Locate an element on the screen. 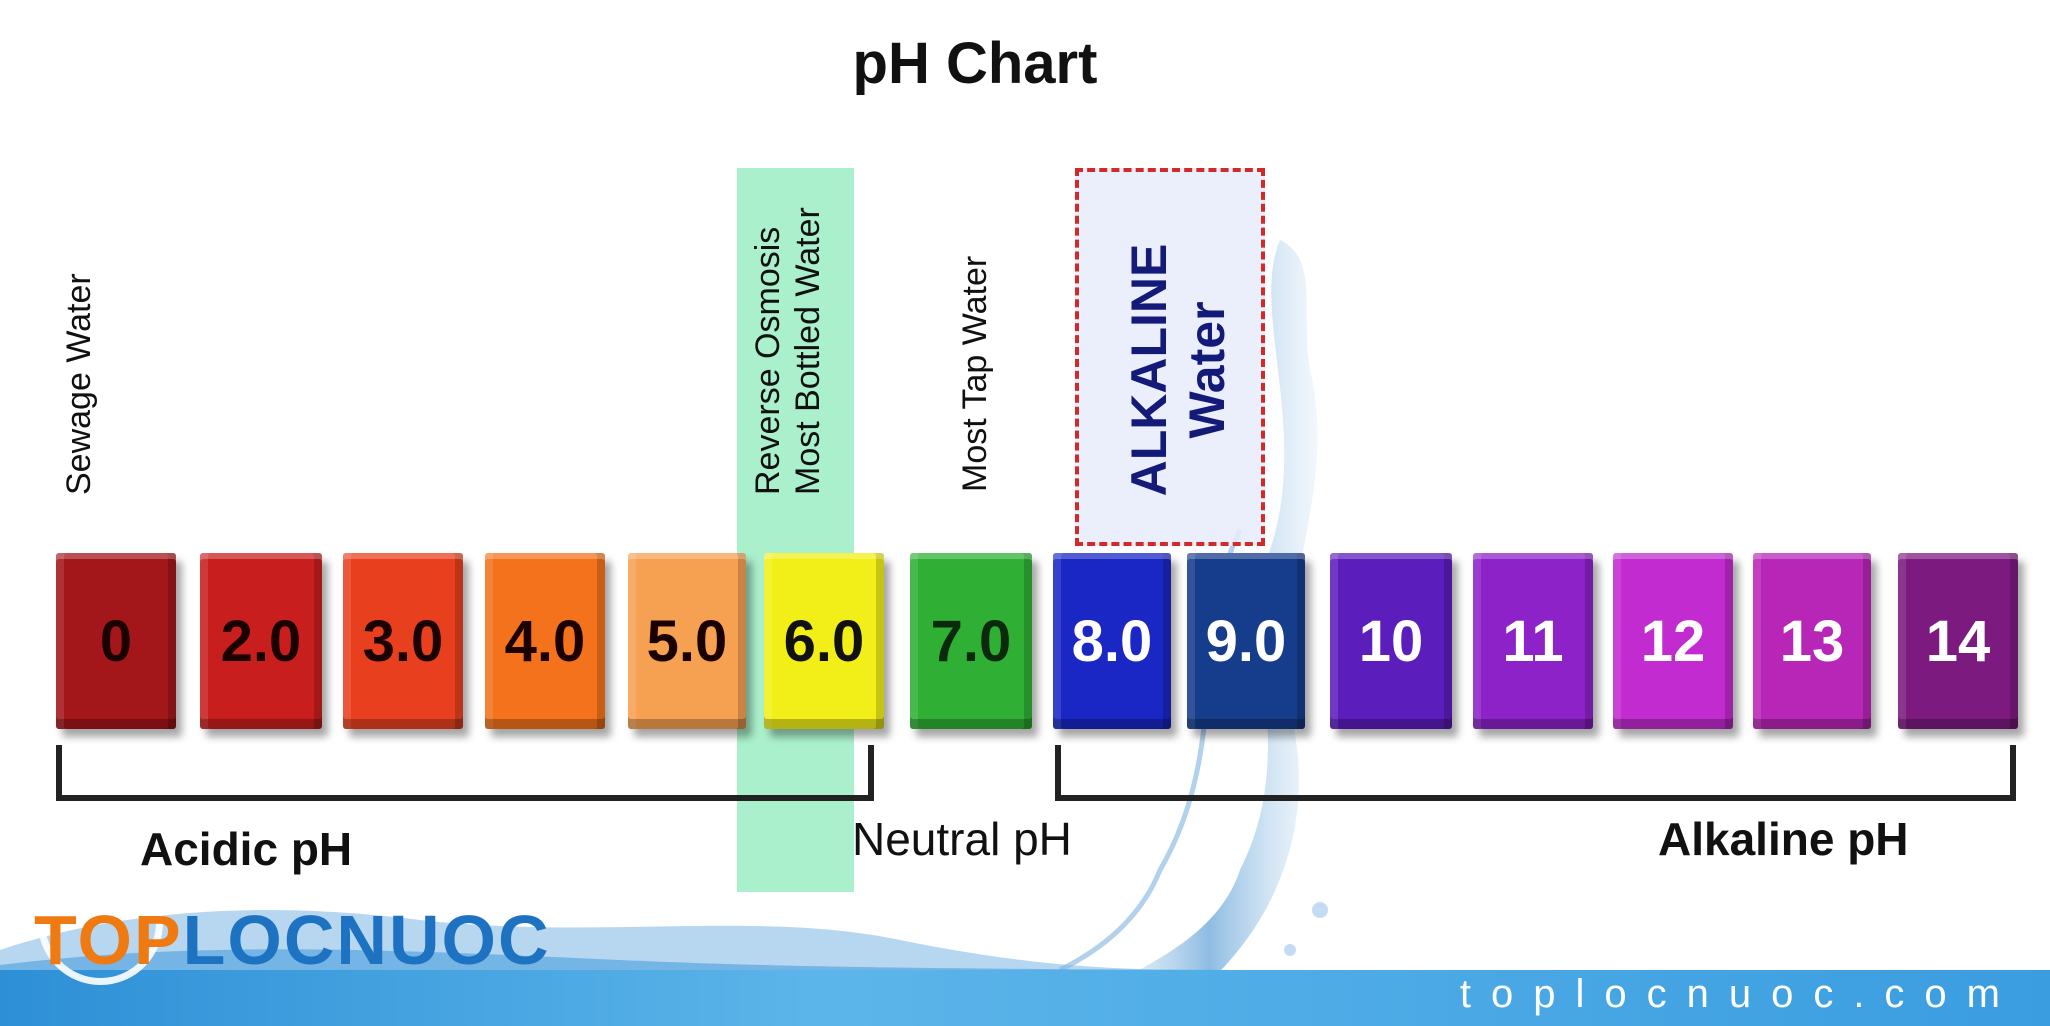  reverse-osmosis-highlight-band is located at coordinates (795, 530).